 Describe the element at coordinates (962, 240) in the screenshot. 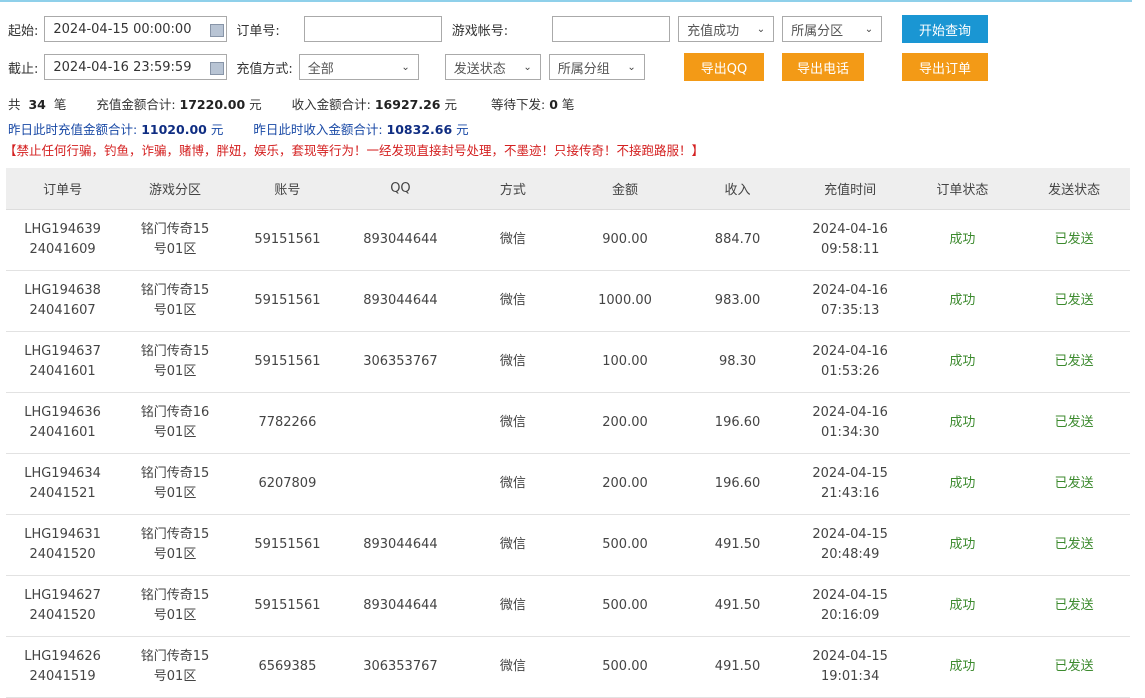

I see `cell-order-status: 成功` at that location.